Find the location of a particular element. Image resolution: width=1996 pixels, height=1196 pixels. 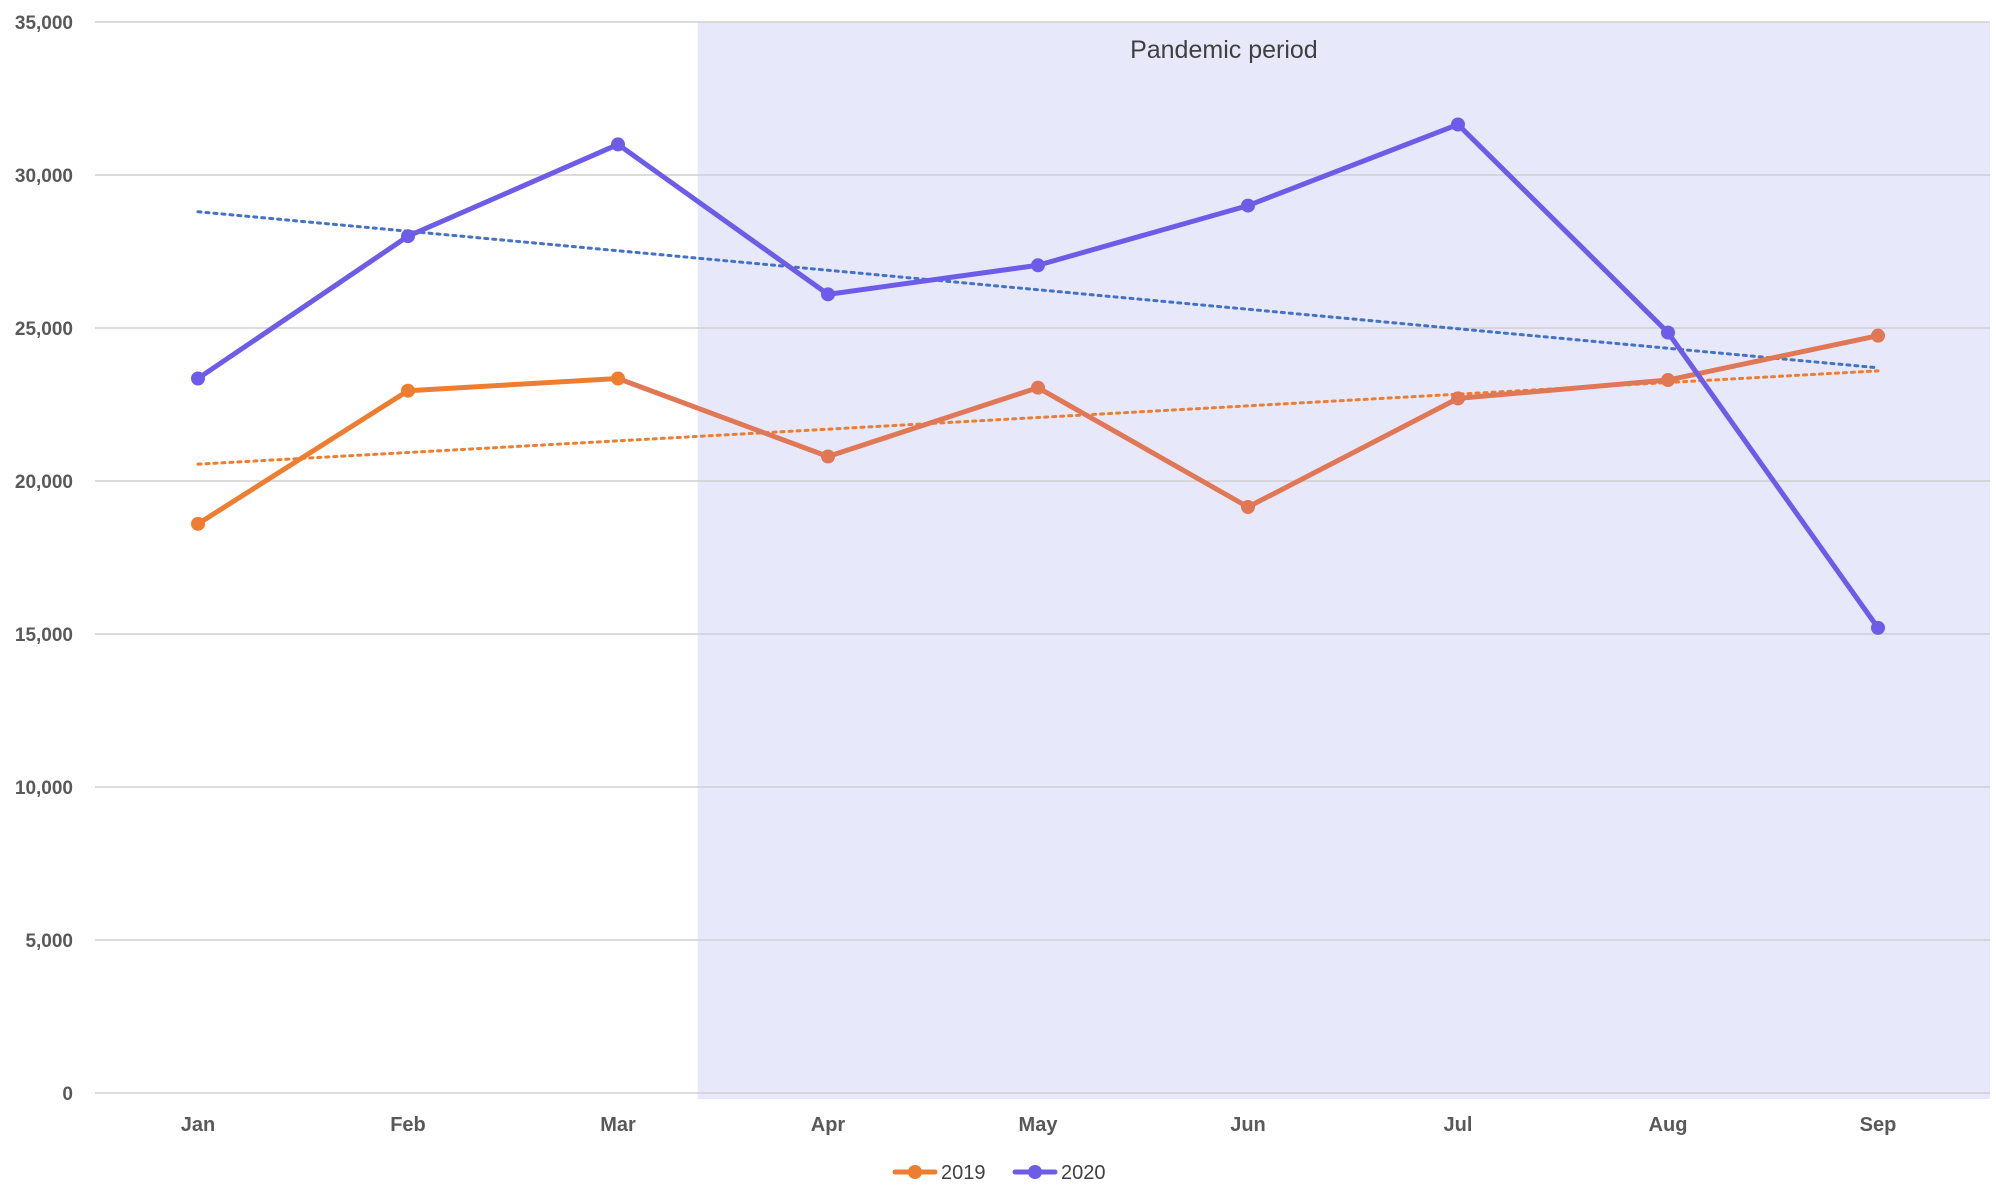

trendline-2020 is located at coordinates (1038, 290).